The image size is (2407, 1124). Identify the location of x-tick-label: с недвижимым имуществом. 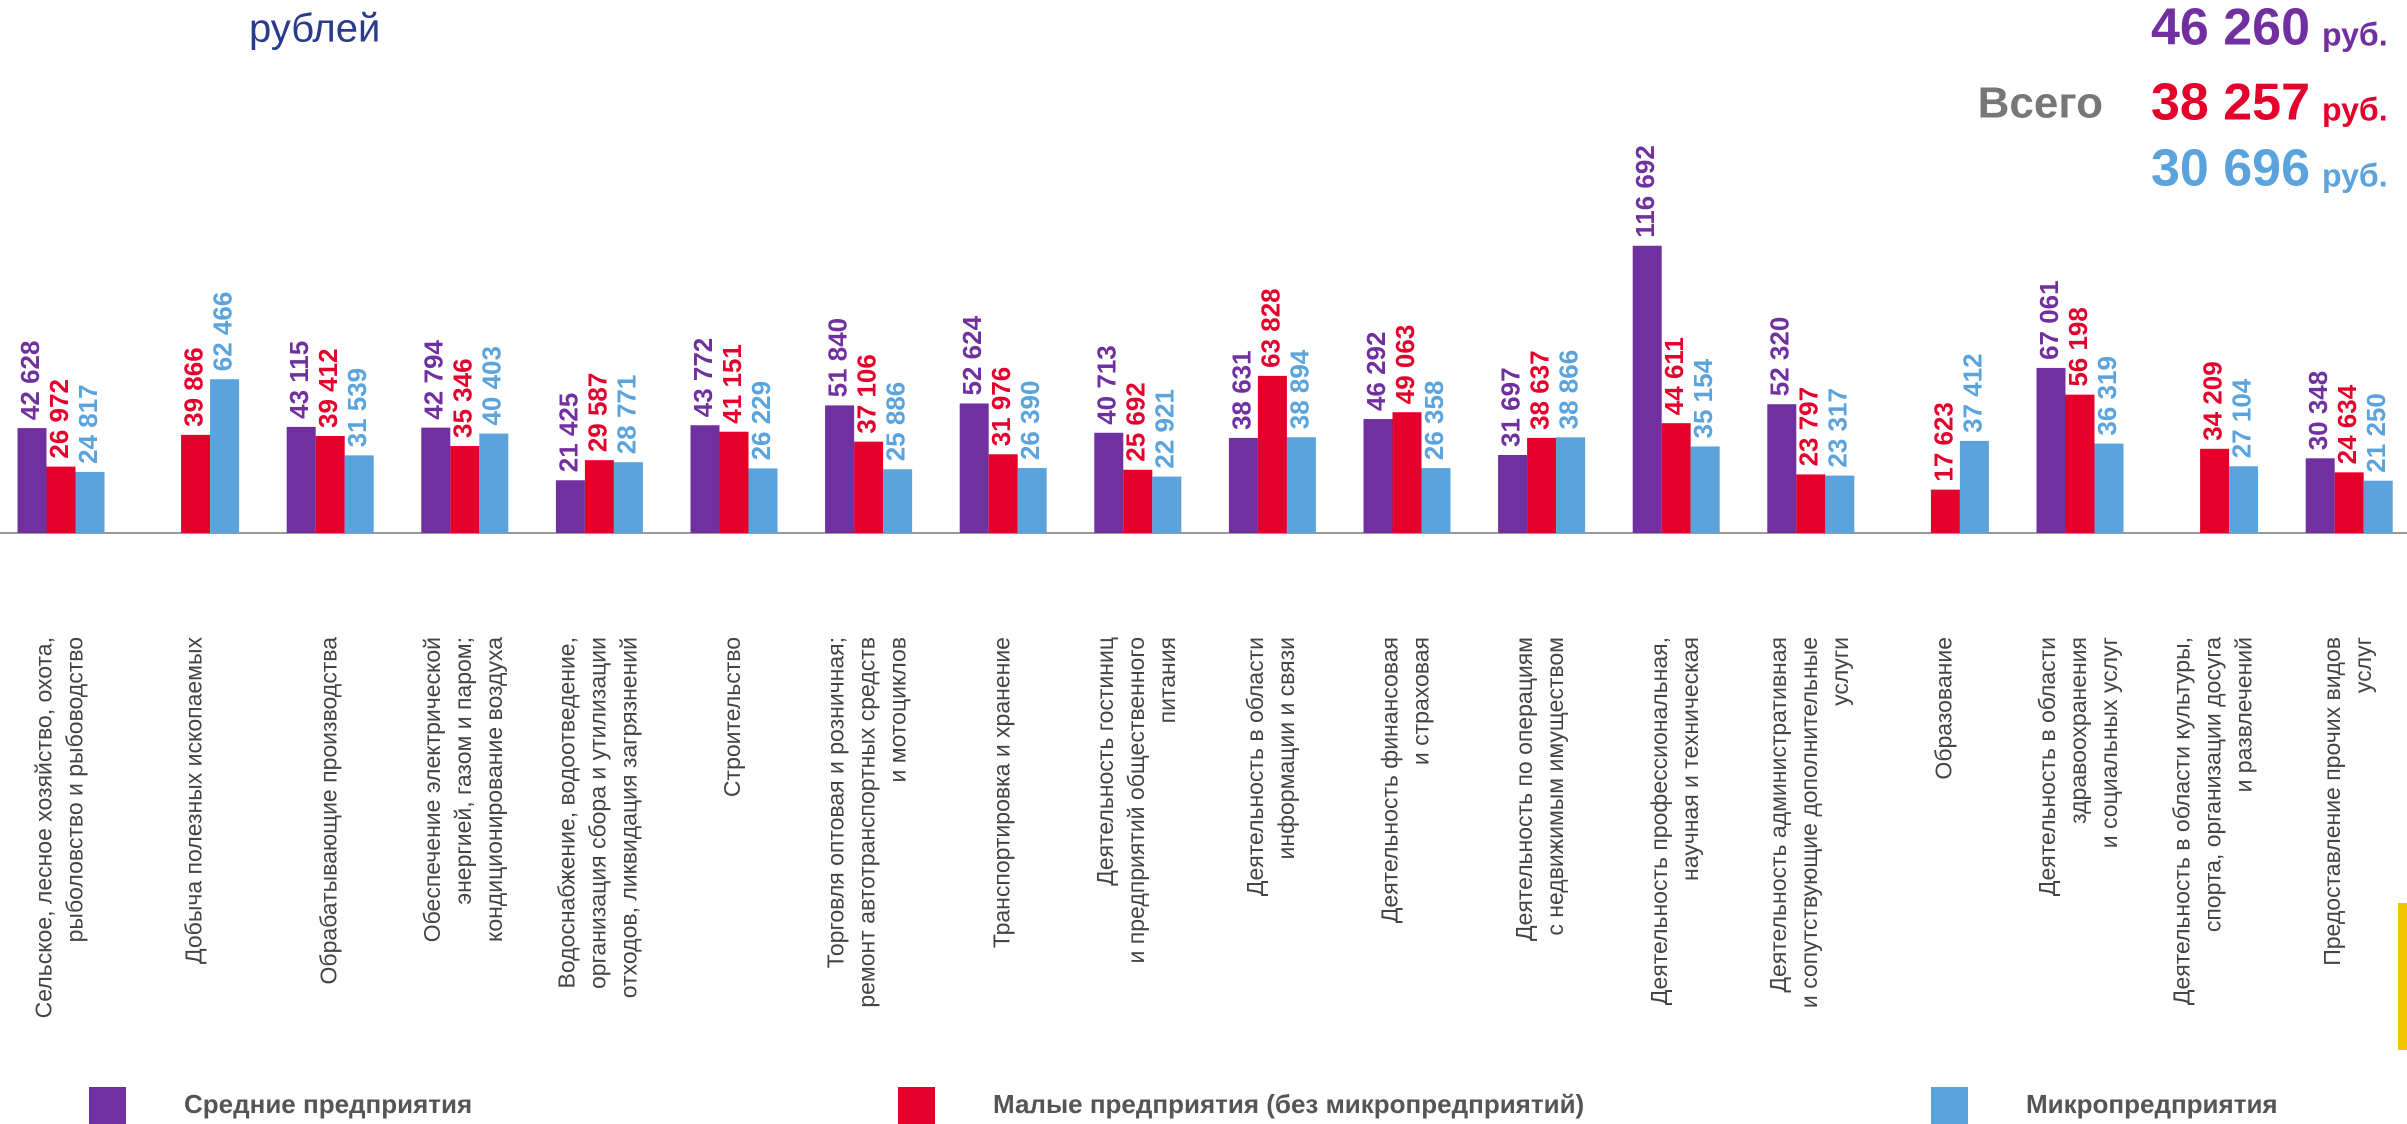
(1555, 786).